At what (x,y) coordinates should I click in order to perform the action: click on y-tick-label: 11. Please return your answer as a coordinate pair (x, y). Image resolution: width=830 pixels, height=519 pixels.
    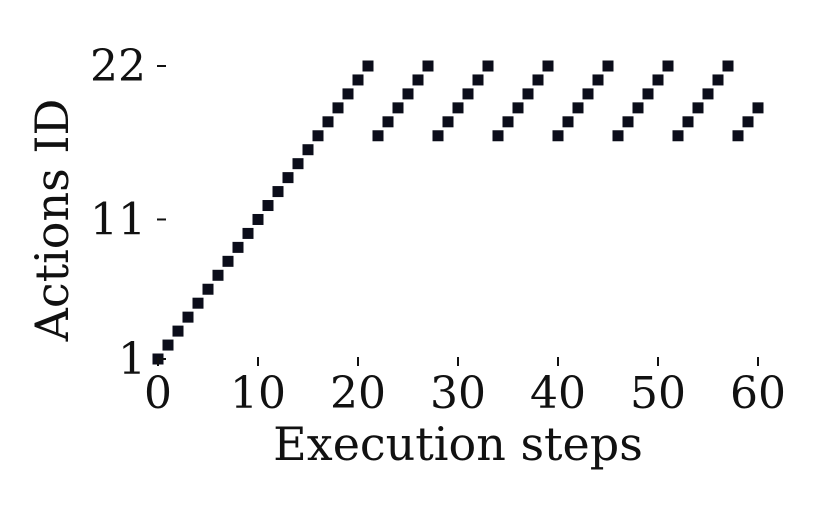
    Looking at the image, I should click on (118, 219).